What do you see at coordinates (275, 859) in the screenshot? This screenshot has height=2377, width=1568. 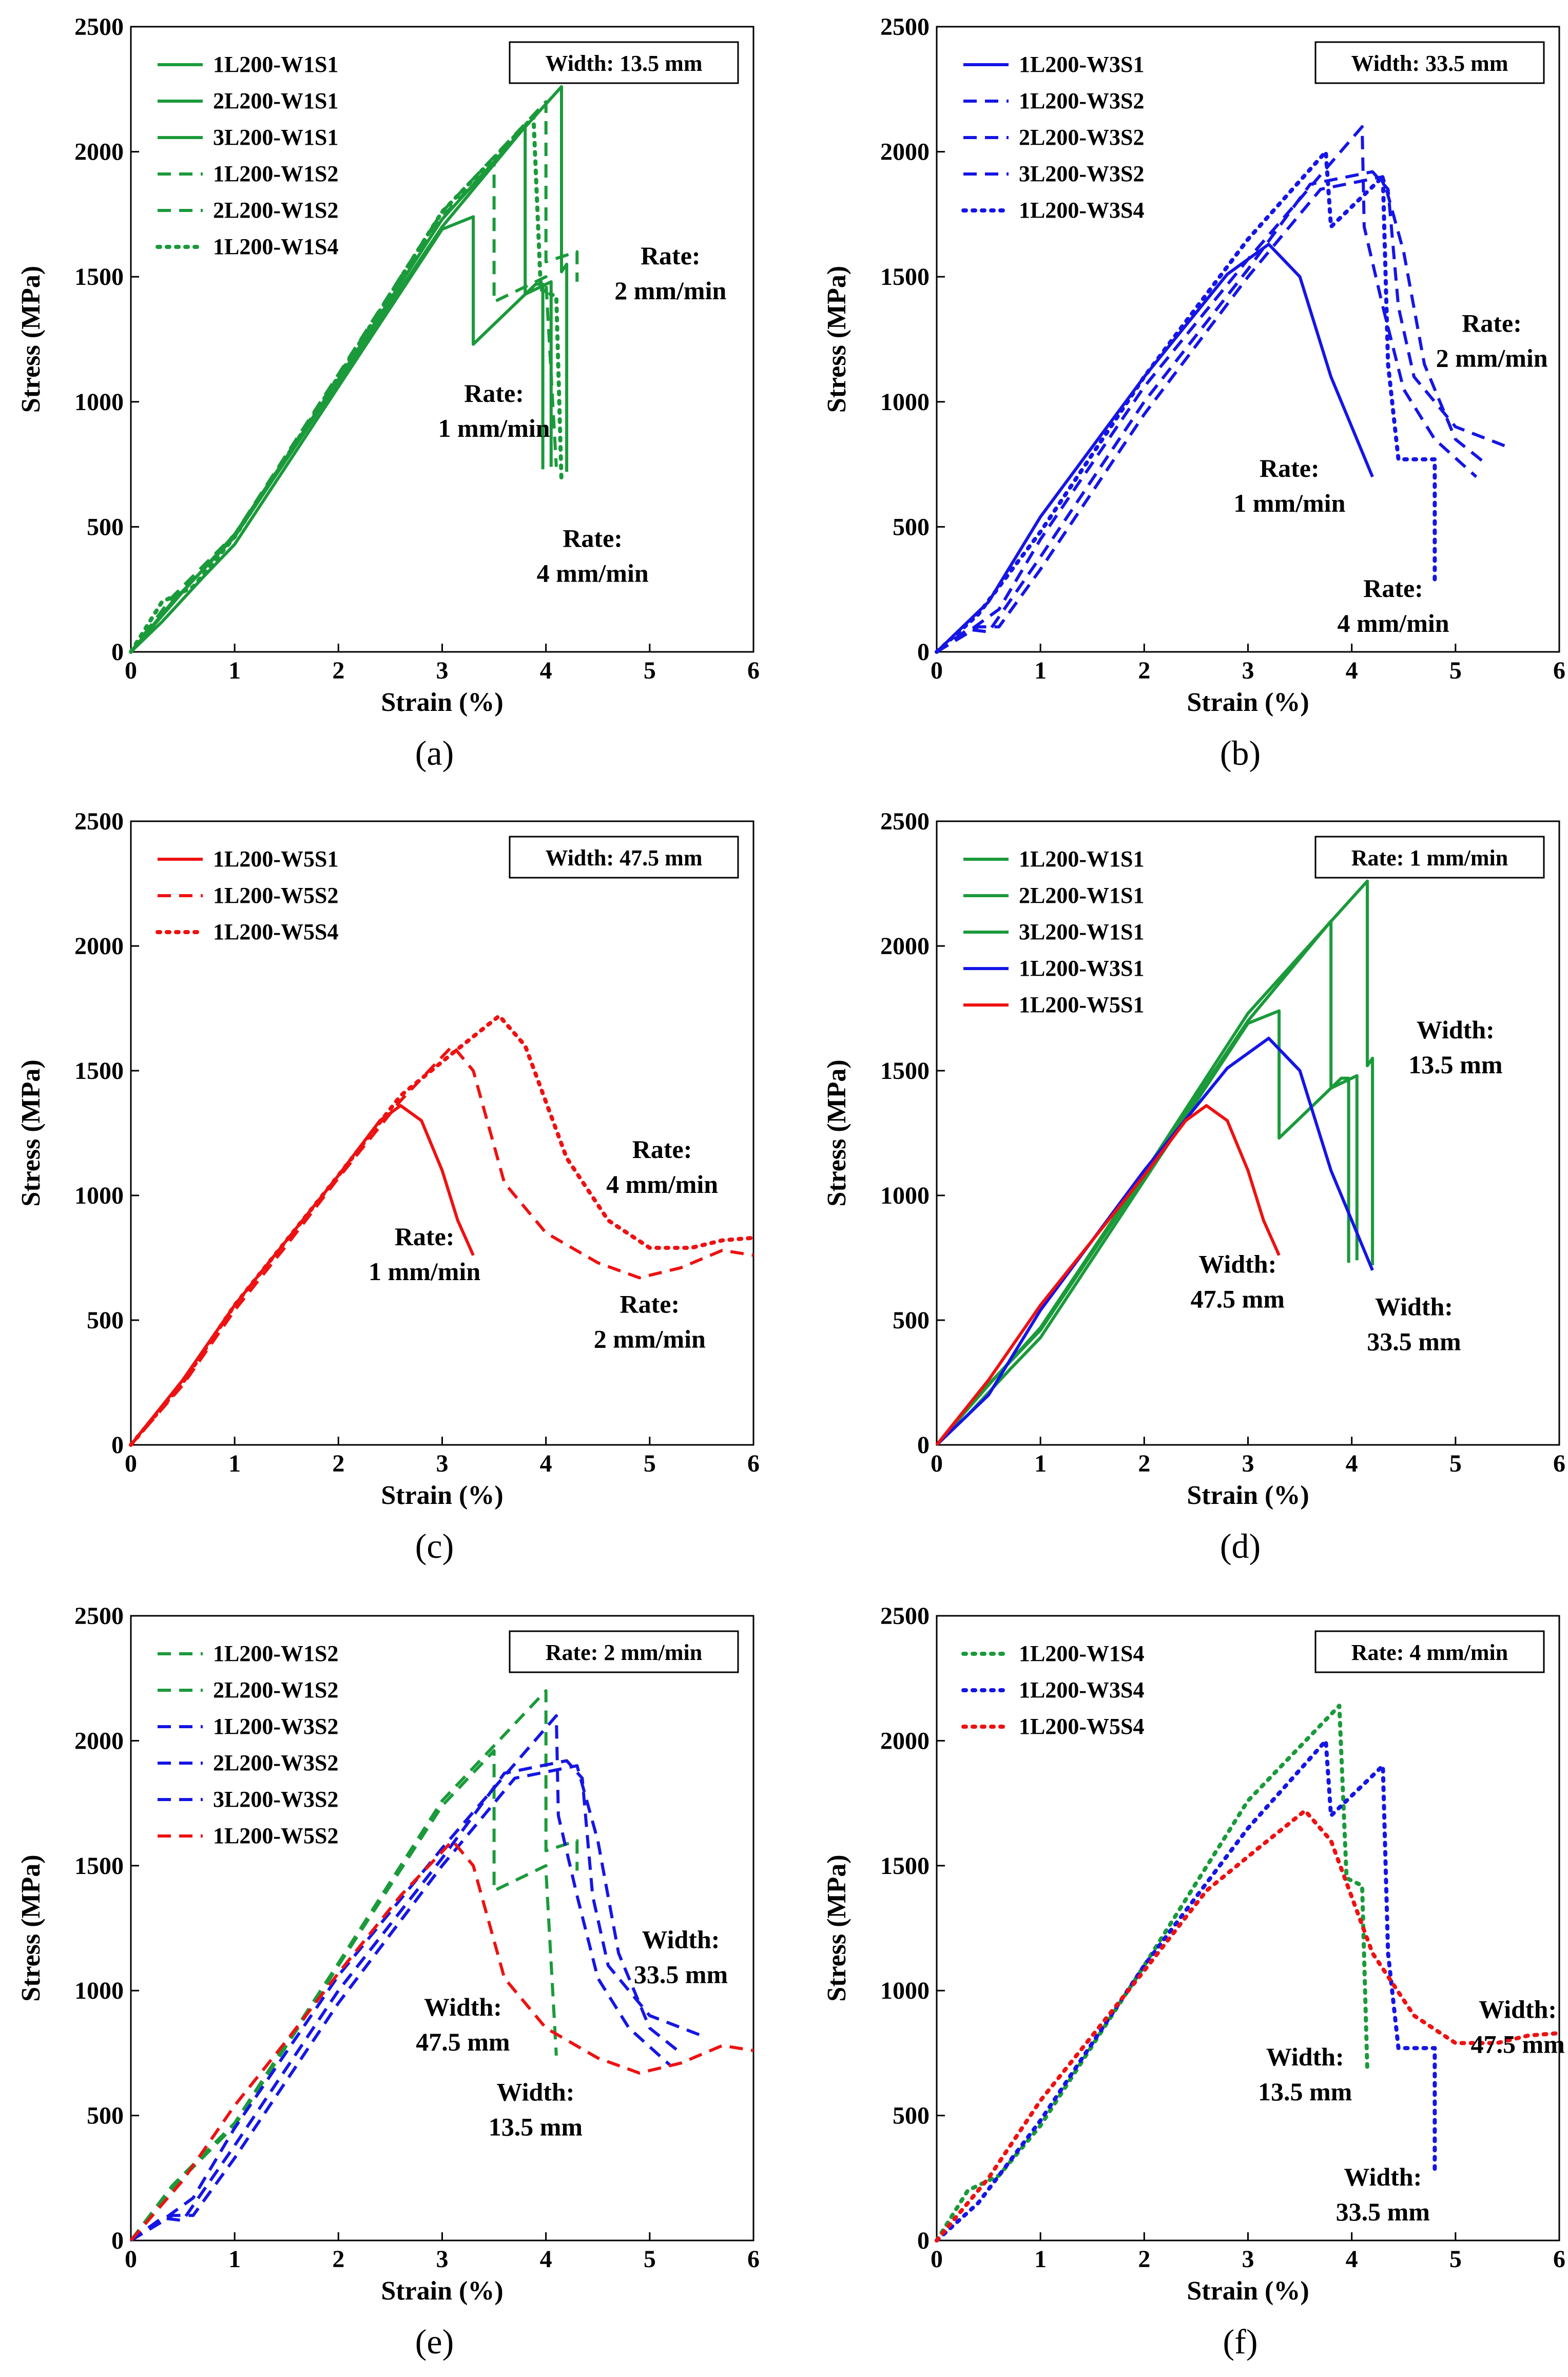 I see `legend-entry: 1L200-W5S1` at bounding box center [275, 859].